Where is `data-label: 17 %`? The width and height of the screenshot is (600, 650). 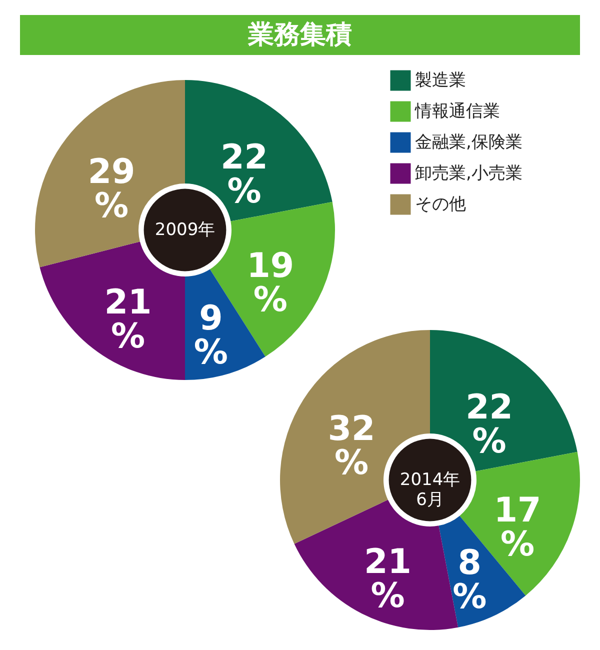 data-label: 17 % is located at coordinates (518, 527).